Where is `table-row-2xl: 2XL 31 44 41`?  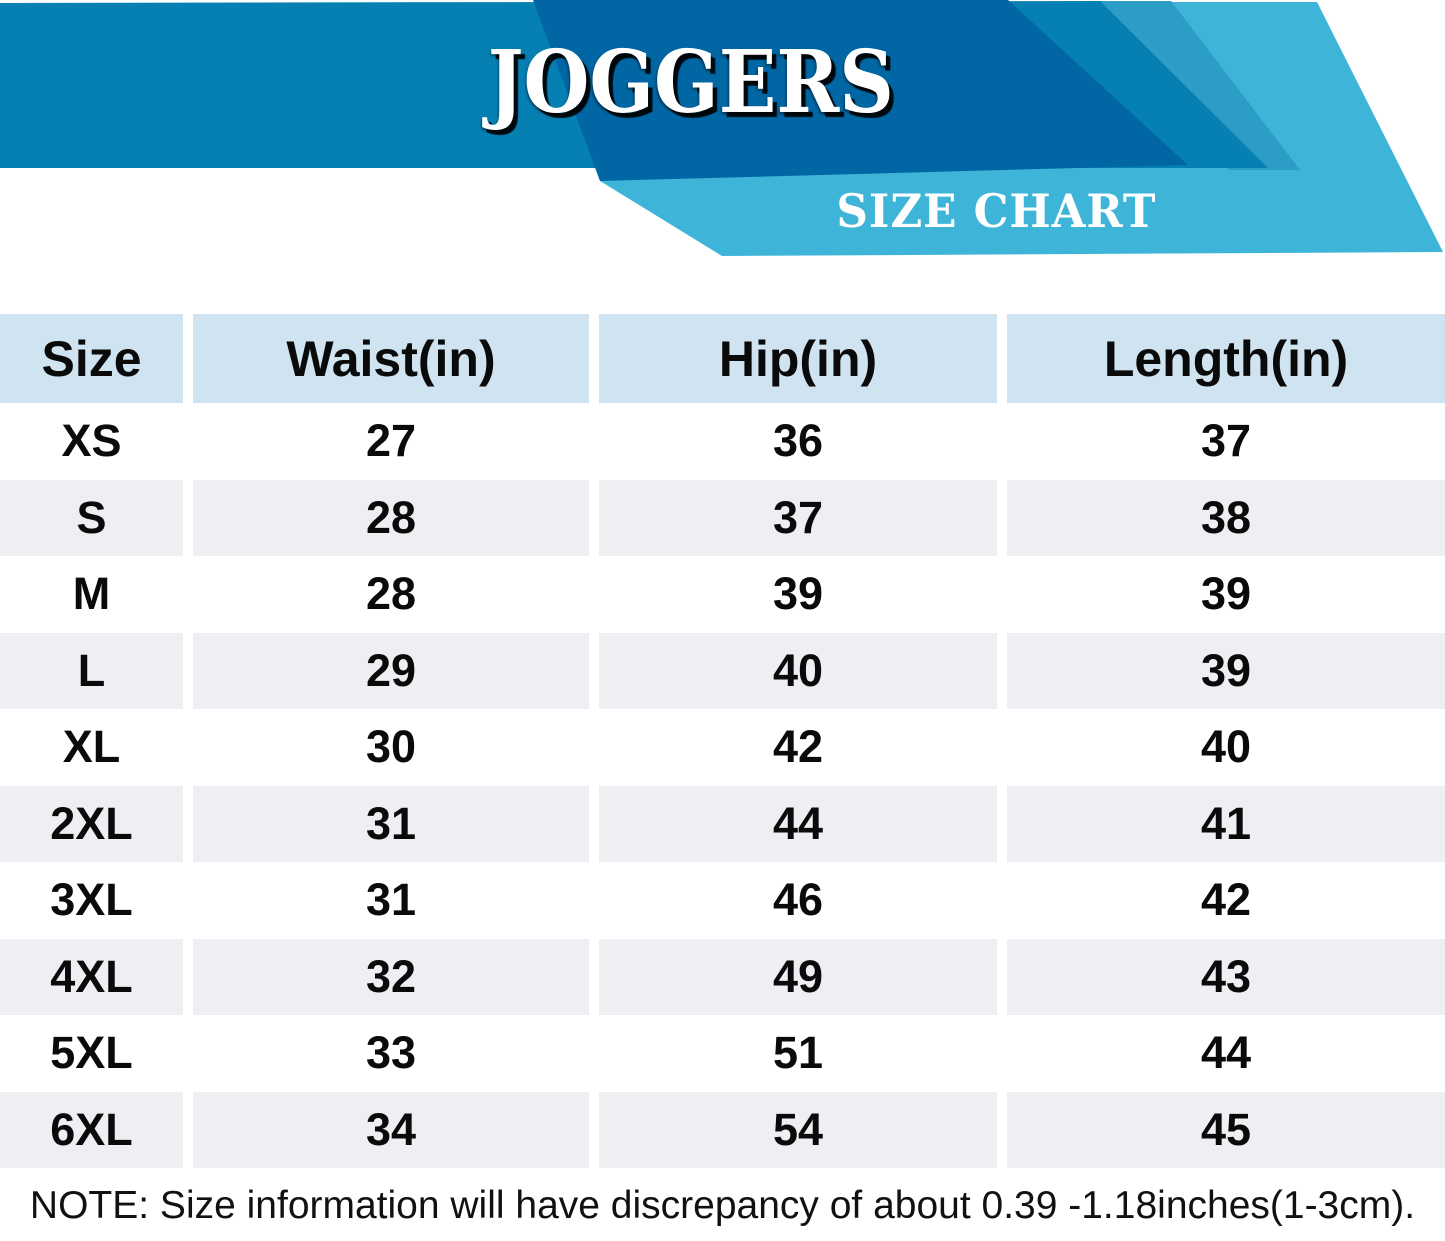 table-row-2xl: 2XL 31 44 41 is located at coordinates (722, 823).